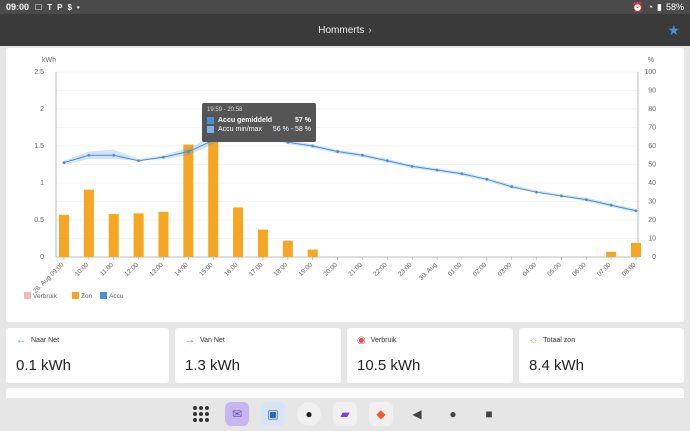  I want to click on stat-value: 8.4 kWh, so click(557, 365).